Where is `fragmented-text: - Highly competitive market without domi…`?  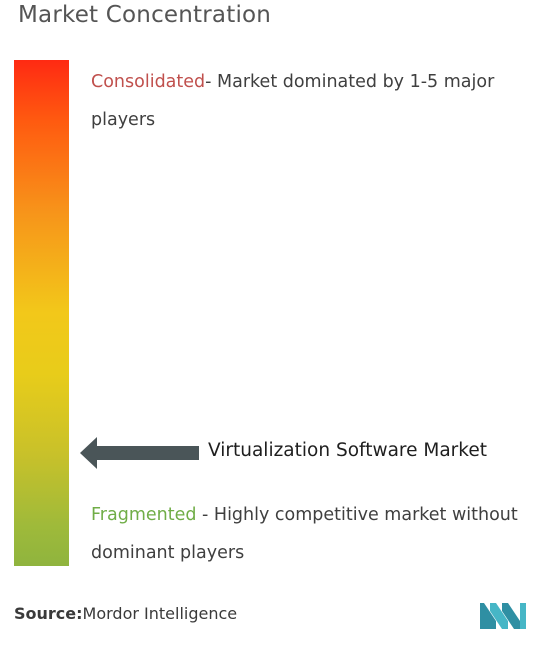 fragmented-text: - Highly competitive market without domi… is located at coordinates (304, 534).